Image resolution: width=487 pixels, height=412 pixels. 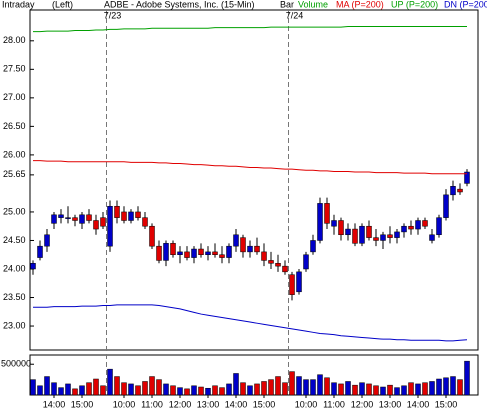 What do you see at coordinates (14, 174) in the screenshot?
I see `y-tick-label: 25.65` at bounding box center [14, 174].